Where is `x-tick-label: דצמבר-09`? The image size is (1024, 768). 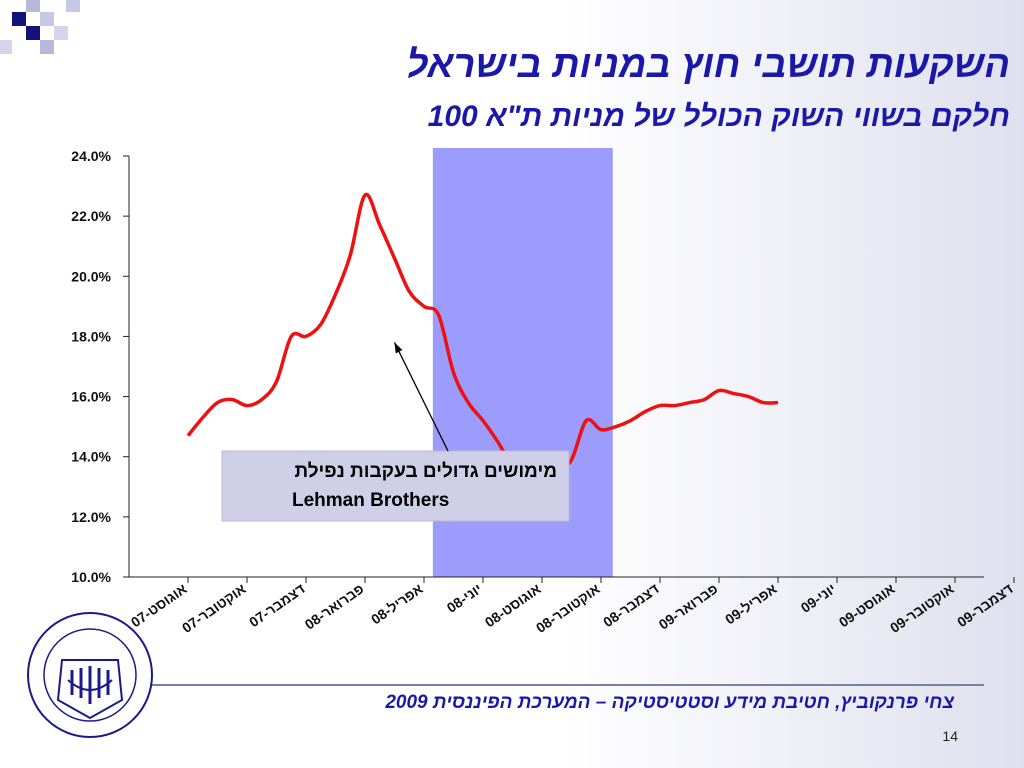
x-tick-label: דצמבר-09 is located at coordinates (985, 605).